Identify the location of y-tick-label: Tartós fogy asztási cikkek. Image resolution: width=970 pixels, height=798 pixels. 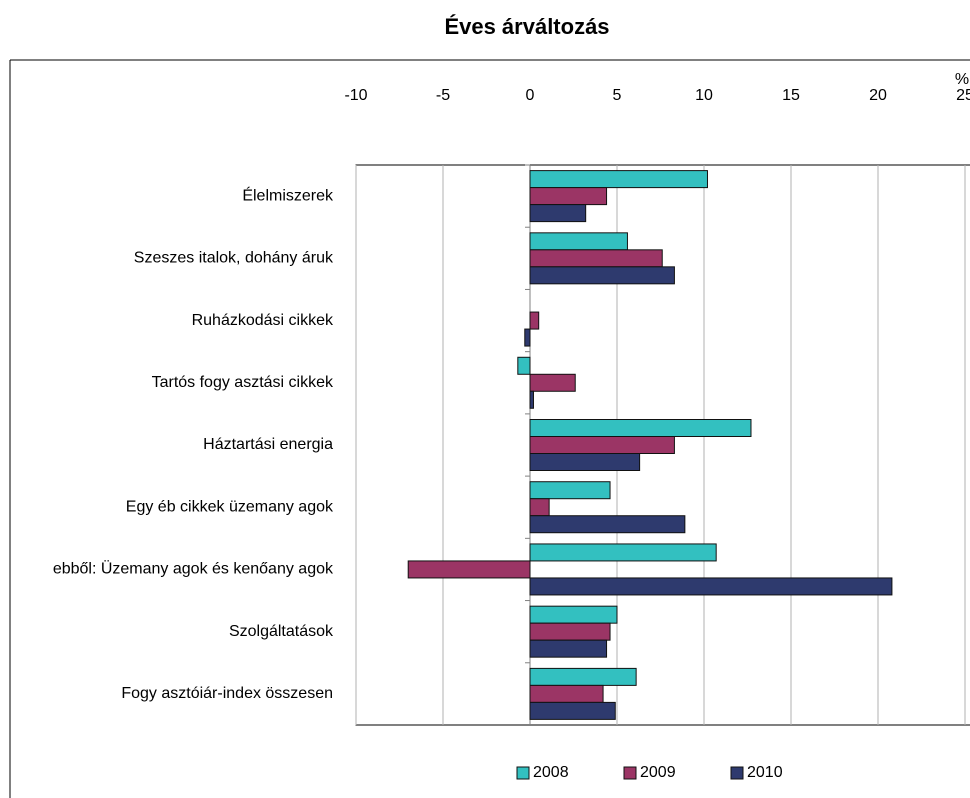
(243, 382).